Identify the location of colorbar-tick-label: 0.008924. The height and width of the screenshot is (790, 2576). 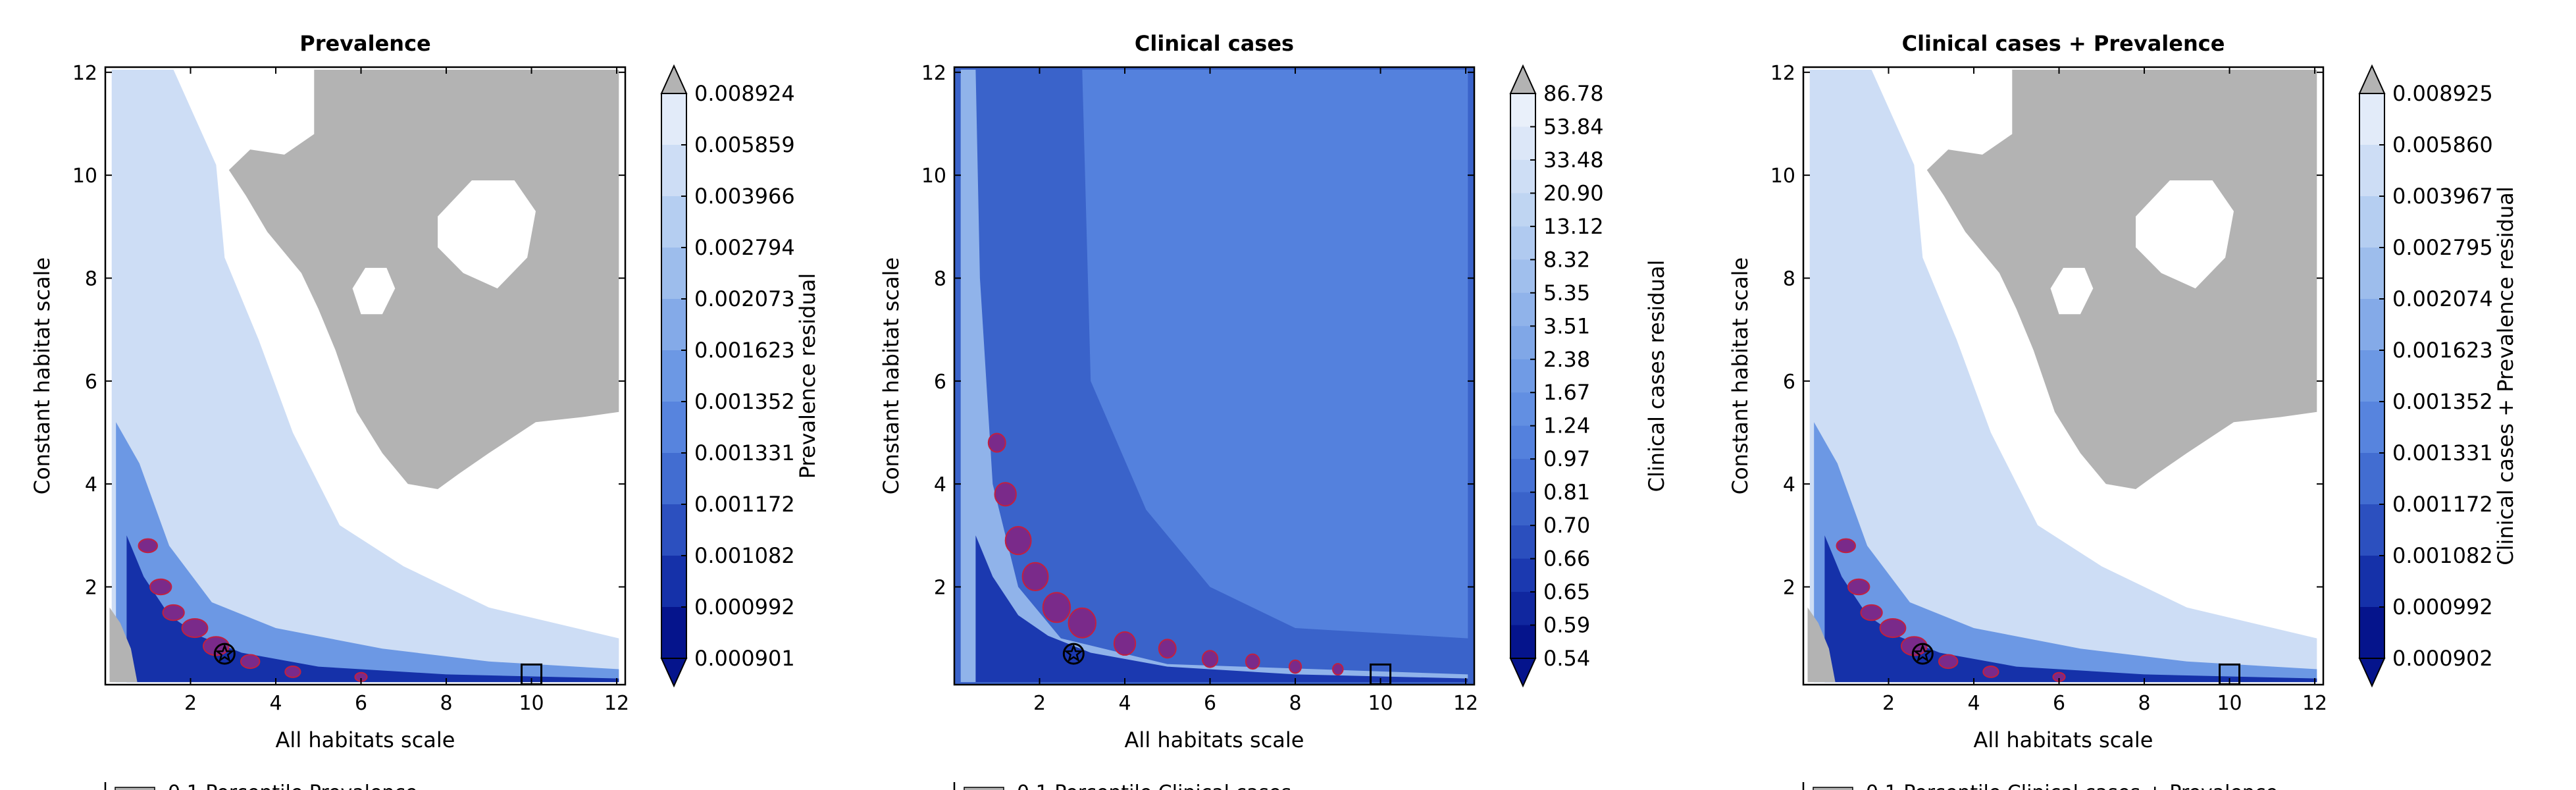
(744, 93).